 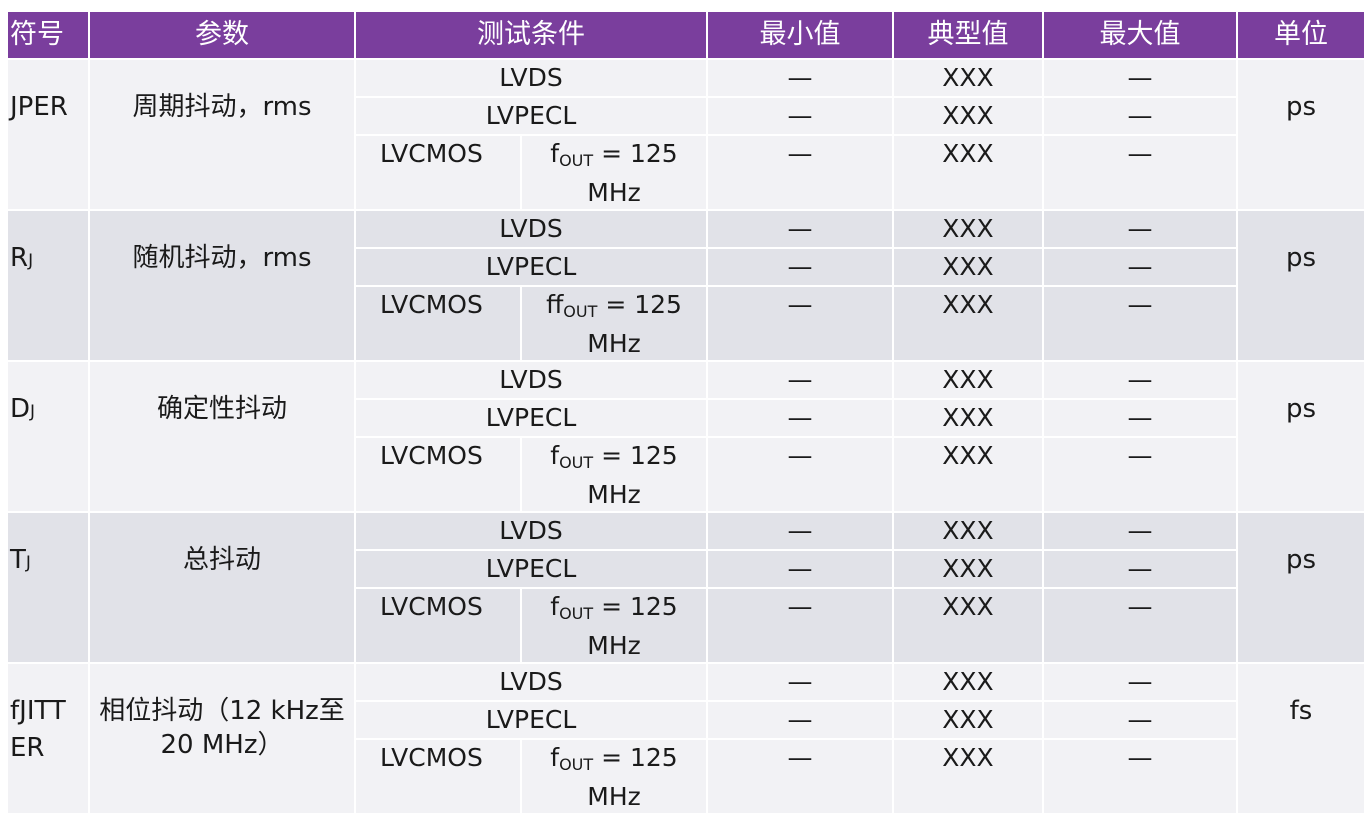 I want to click on symbol-cell: RJ, so click(x=48, y=285).